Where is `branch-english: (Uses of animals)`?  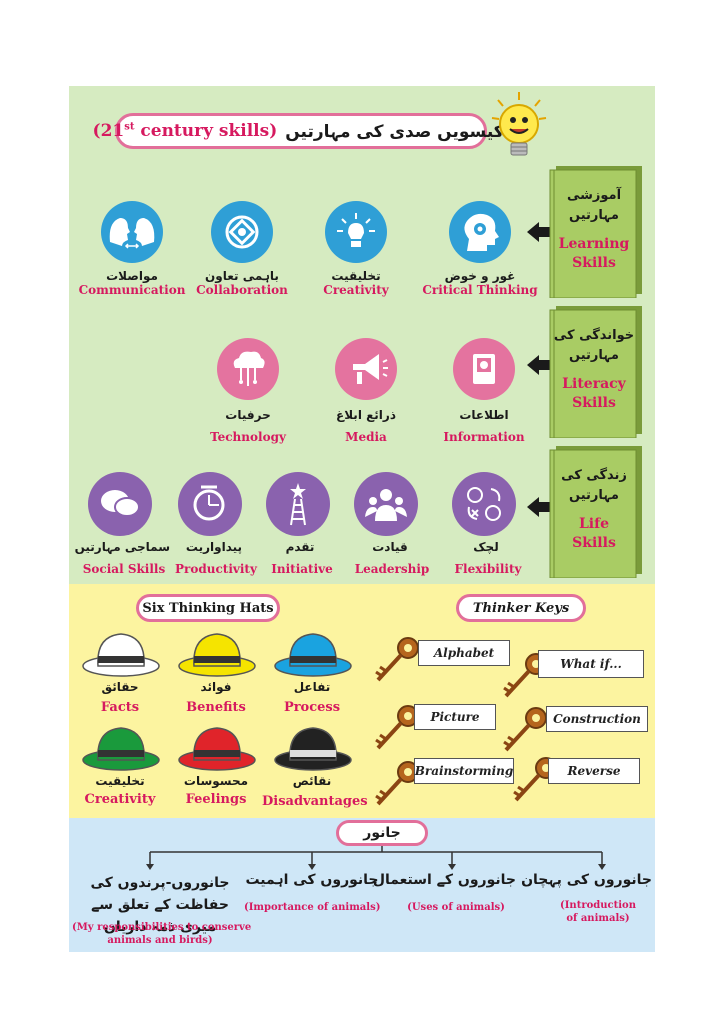
branch-english: (Uses of animals) is located at coordinates (456, 907).